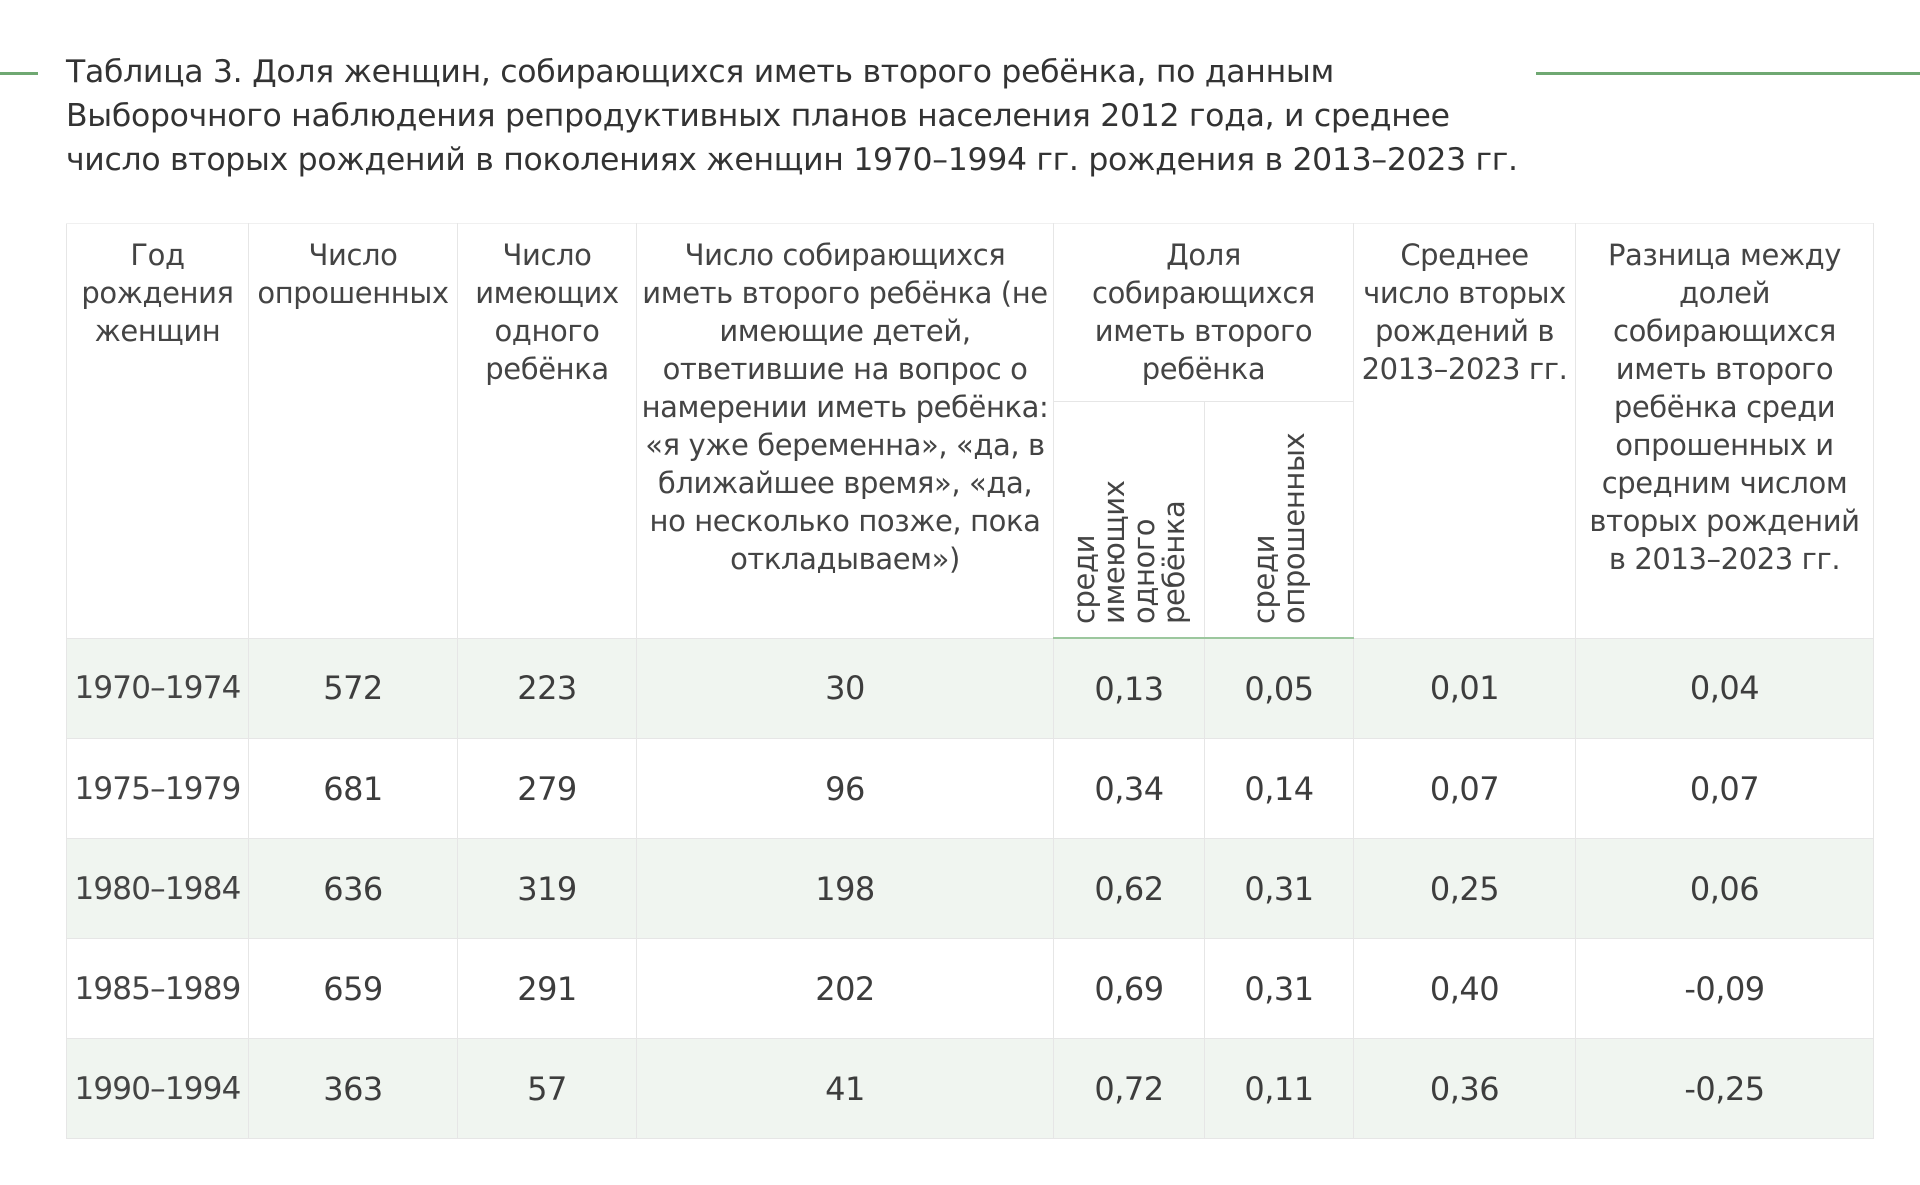  I want to click on cell-avg-second: 0,01, so click(1465, 688).